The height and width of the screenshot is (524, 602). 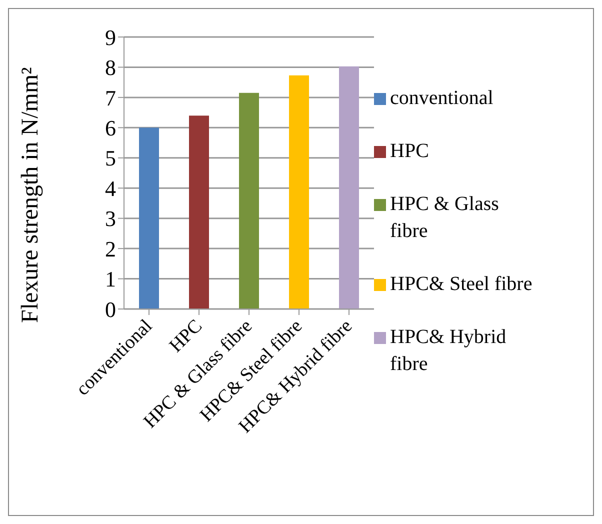 I want to click on y-tick-label: 3, so click(x=110, y=219).